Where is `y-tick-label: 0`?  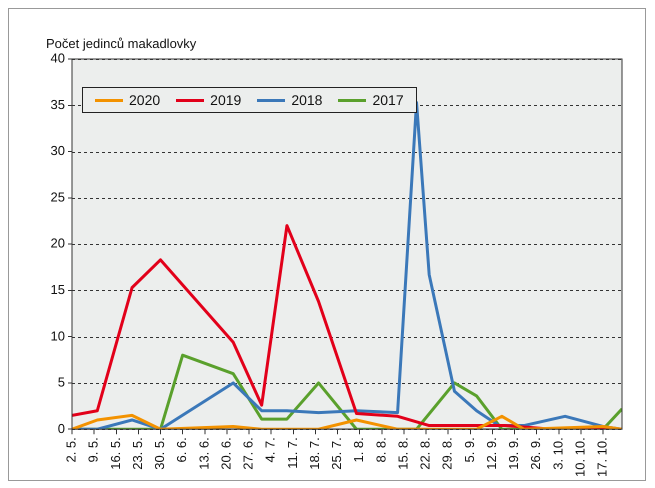 y-tick-label: 0 is located at coordinates (61, 428).